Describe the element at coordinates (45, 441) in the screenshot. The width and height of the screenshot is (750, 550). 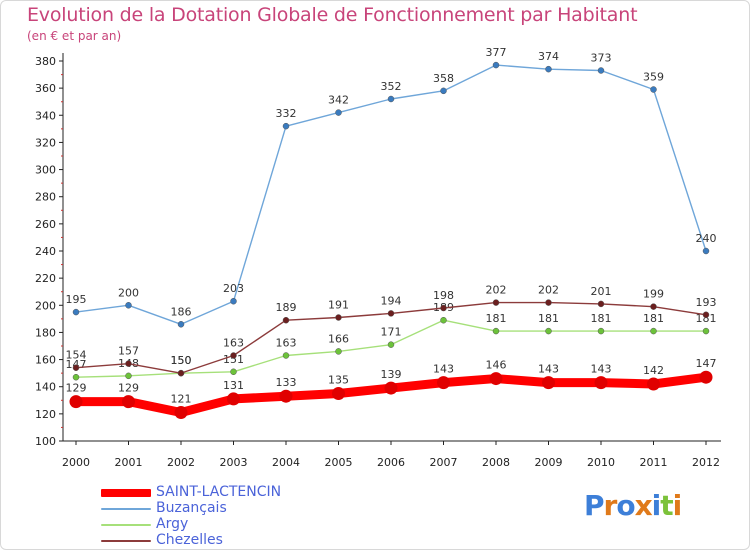
I see `y-tick-label: 100` at that location.